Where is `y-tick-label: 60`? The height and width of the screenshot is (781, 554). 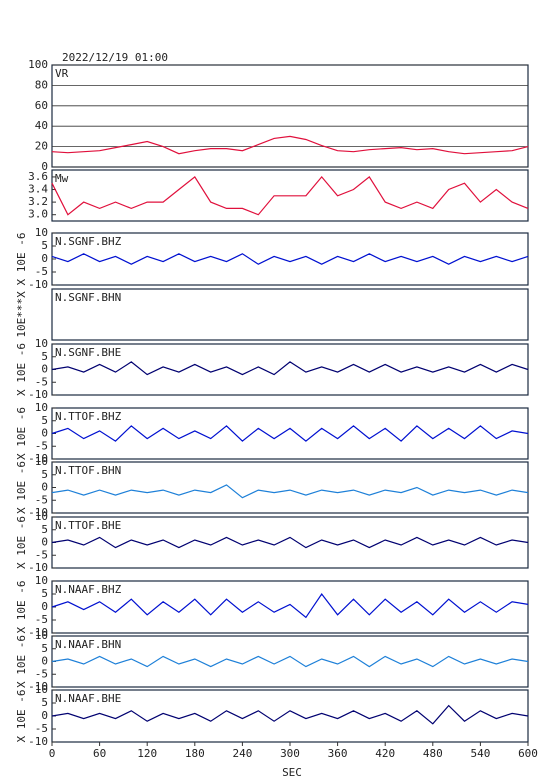
y-tick-label: 60 is located at coordinates (41, 105).